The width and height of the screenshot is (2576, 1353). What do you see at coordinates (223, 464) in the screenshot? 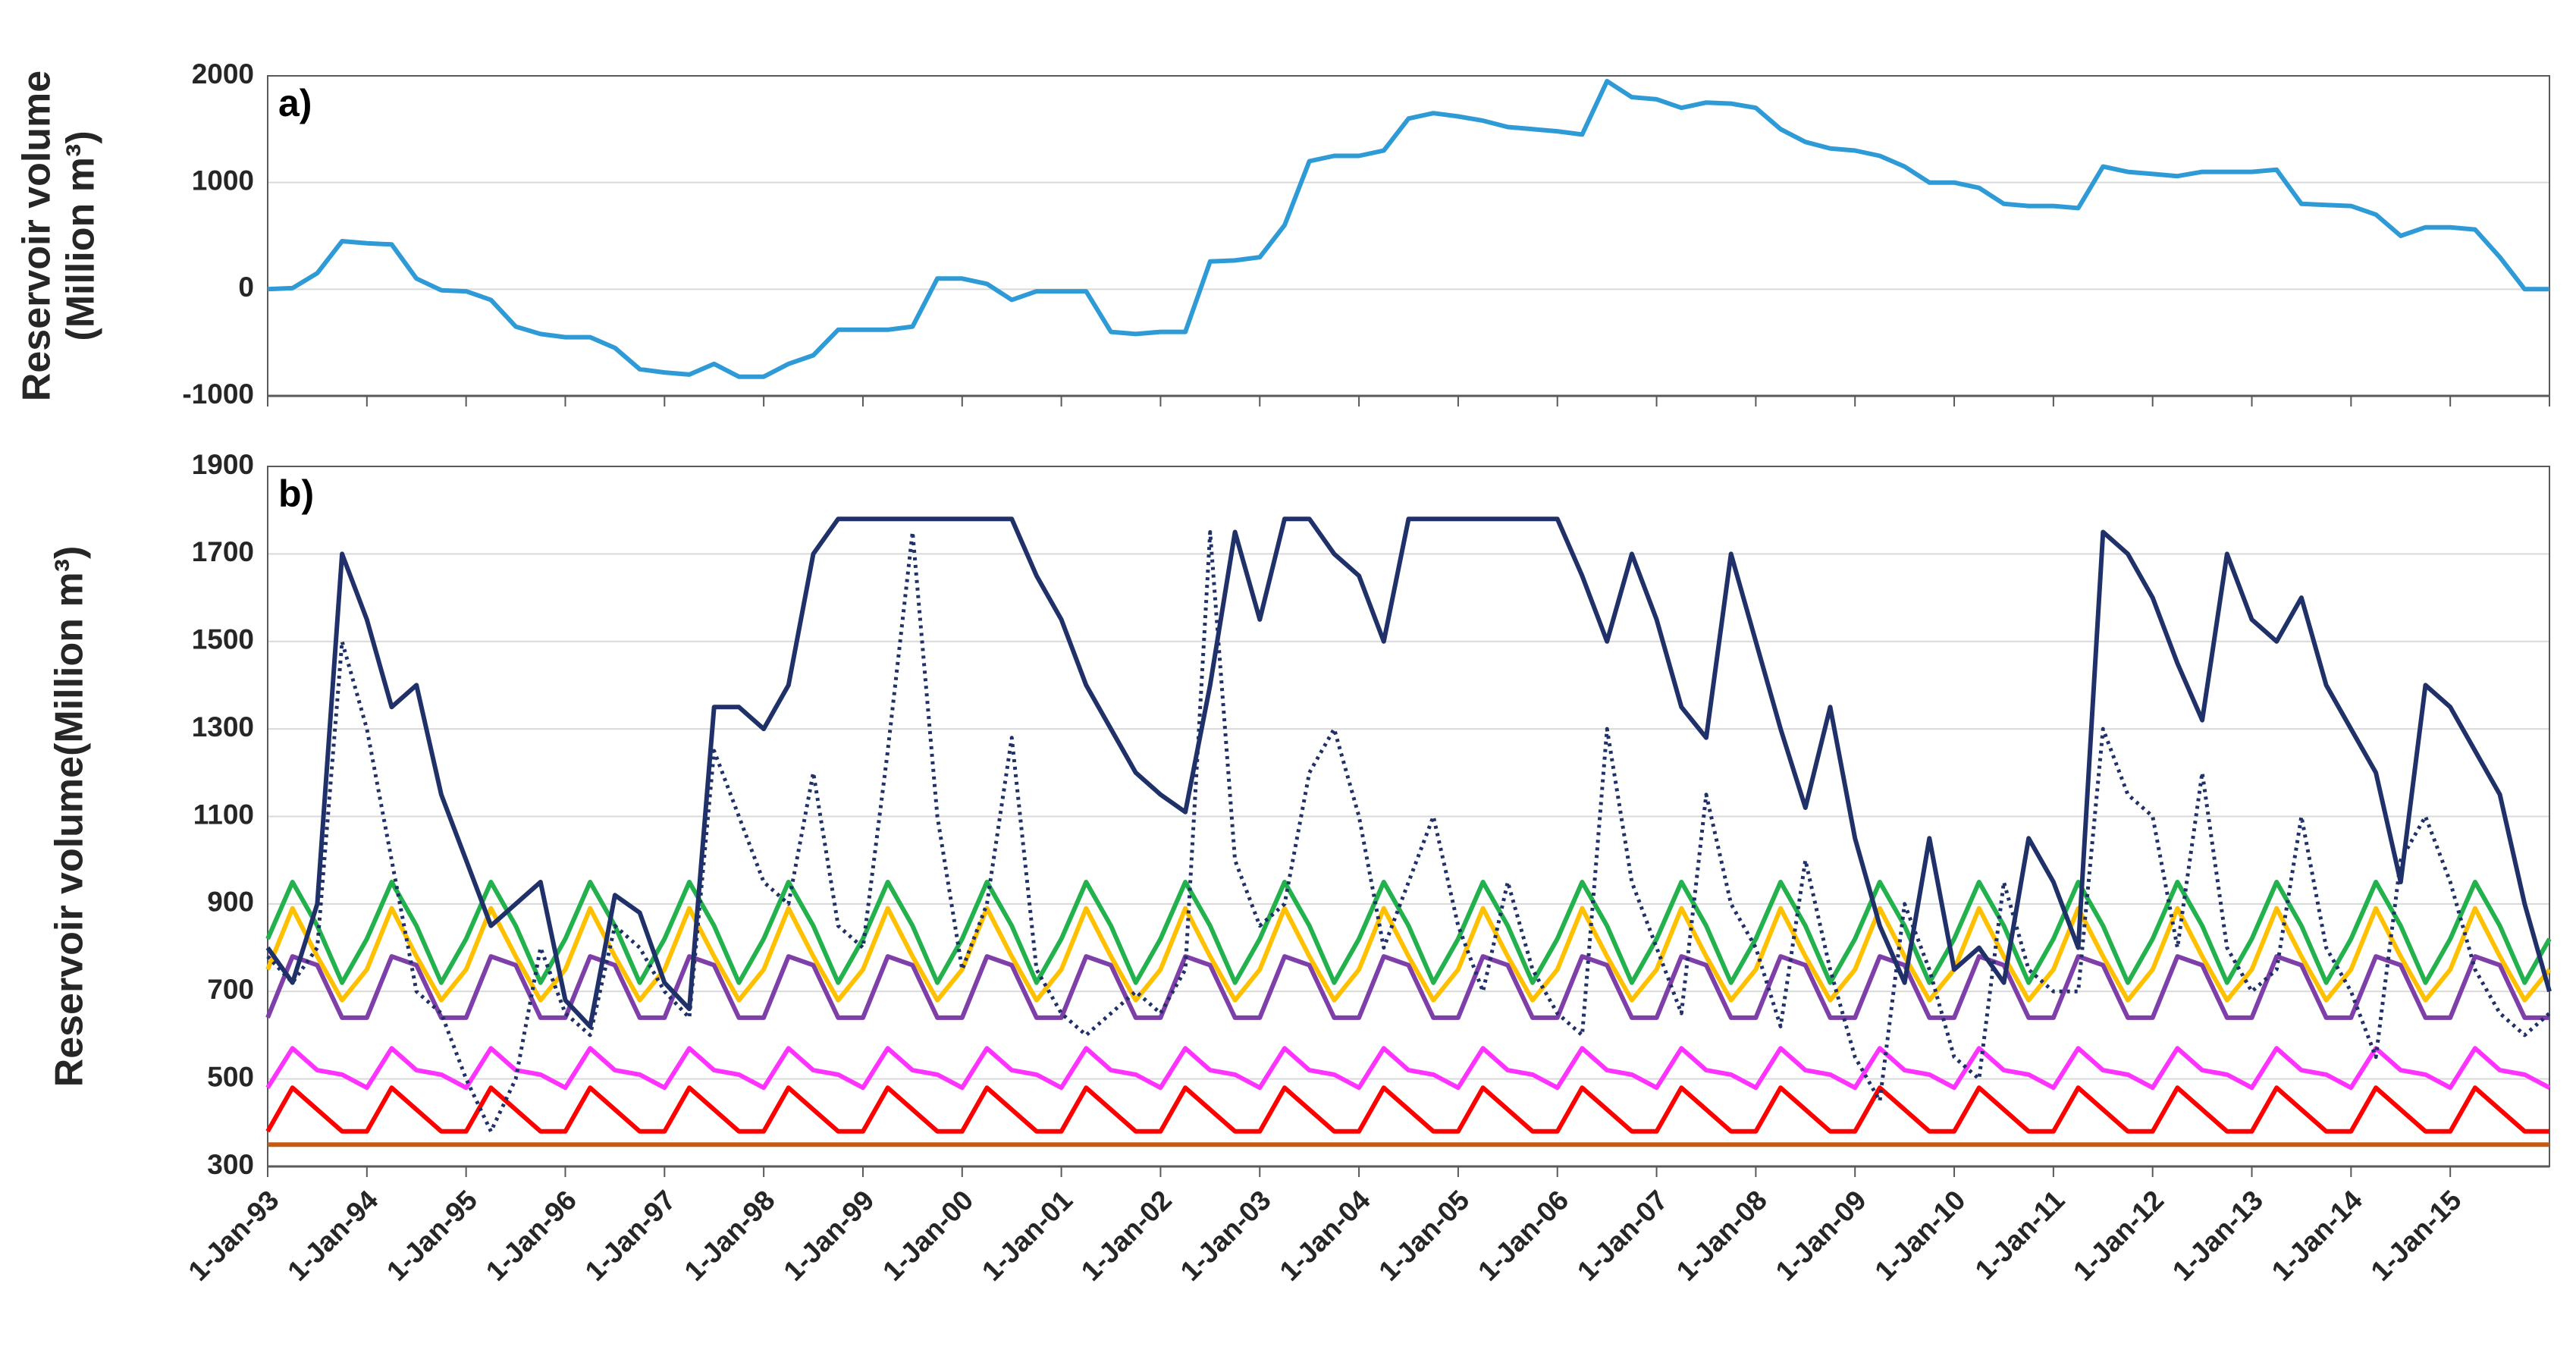
I see `y-tick-label: 1900` at bounding box center [223, 464].